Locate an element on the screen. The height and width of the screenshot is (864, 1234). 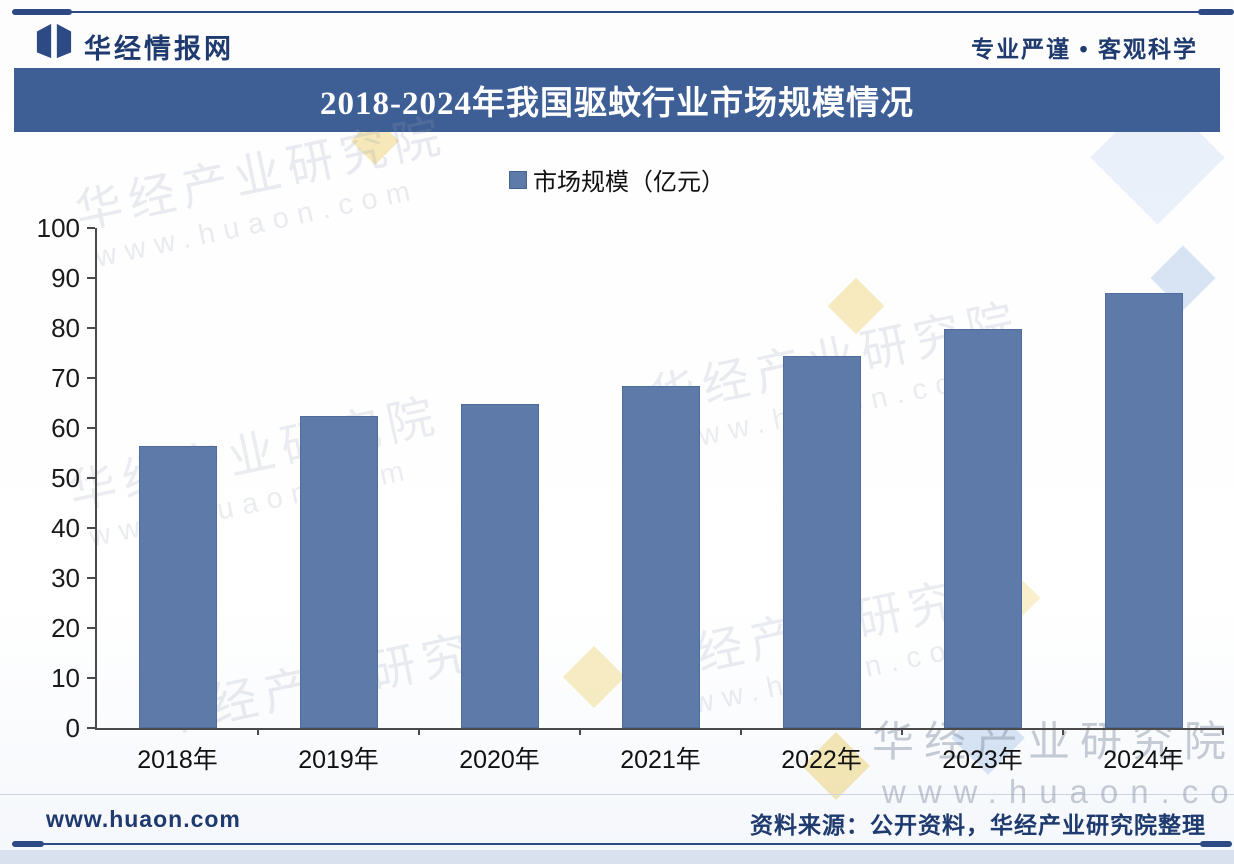
legend-label: 市场规模（亿元） is located at coordinates (629, 182).